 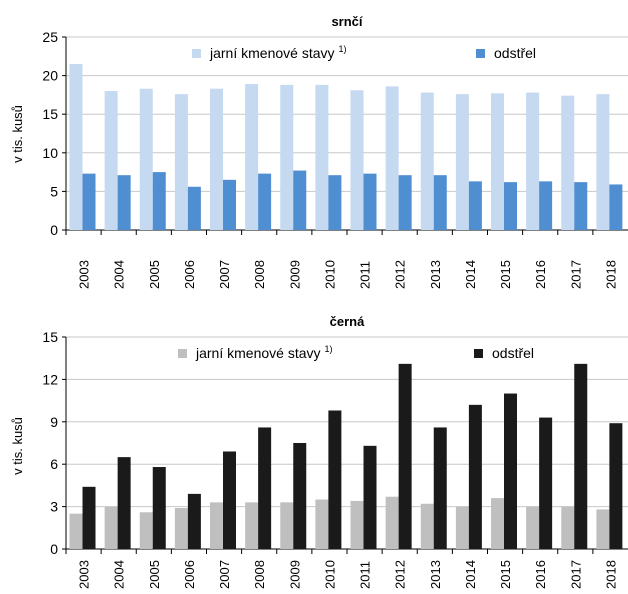 I want to click on bar-odstrel-2009, so click(x=300, y=200).